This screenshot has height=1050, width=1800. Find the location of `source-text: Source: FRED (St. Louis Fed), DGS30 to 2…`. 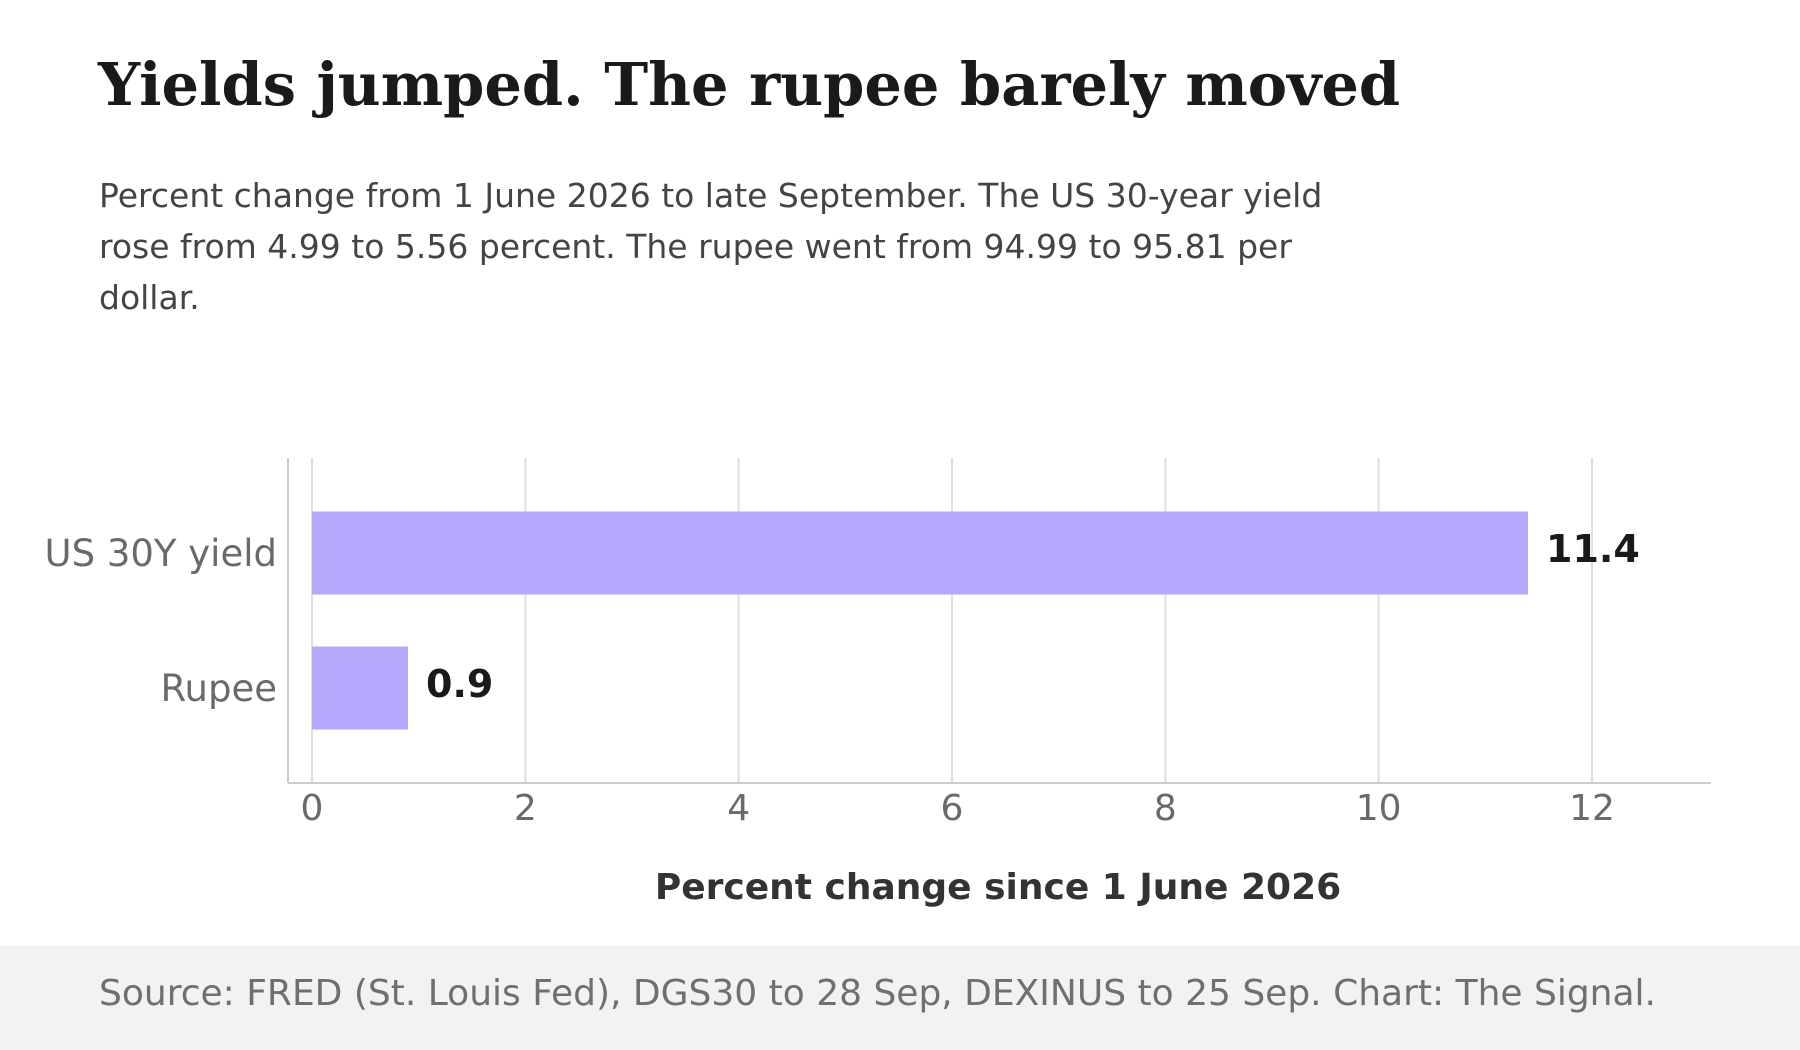

source-text: Source: FRED (St. Louis Fed), DGS30 to 2… is located at coordinates (877, 993).